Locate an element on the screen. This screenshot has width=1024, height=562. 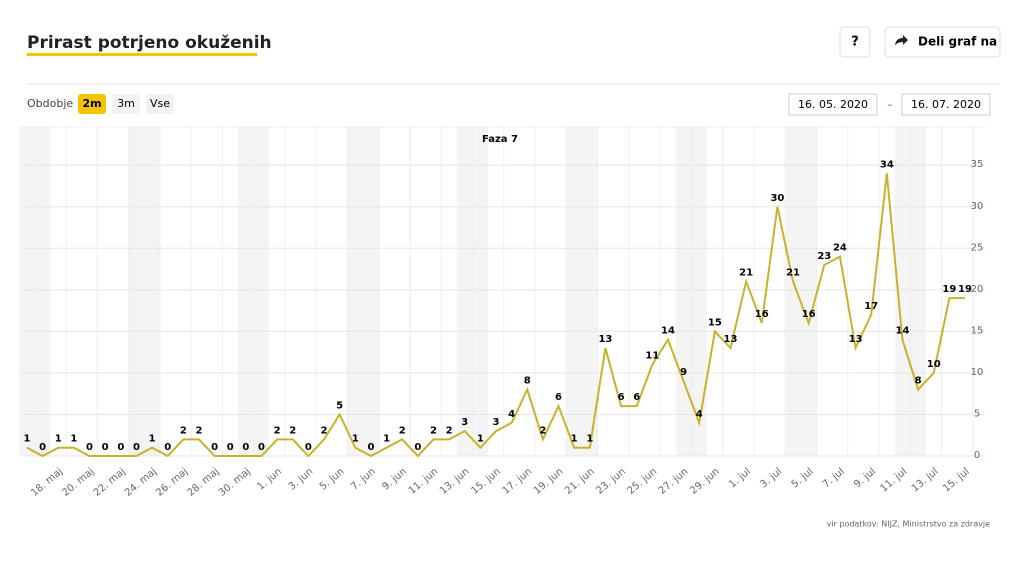
x-tick-label: 3. jun is located at coordinates (301, 479).